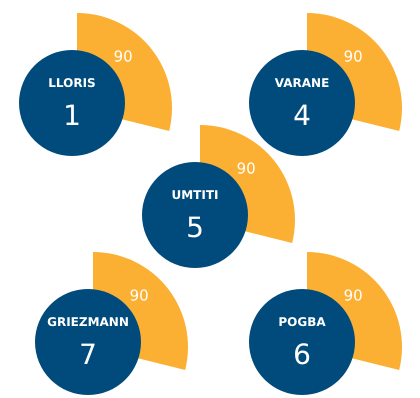 Image resolution: width=420 pixels, height=398 pixels. What do you see at coordinates (302, 83) in the screenshot?
I see `category-label: VARANE` at bounding box center [302, 83].